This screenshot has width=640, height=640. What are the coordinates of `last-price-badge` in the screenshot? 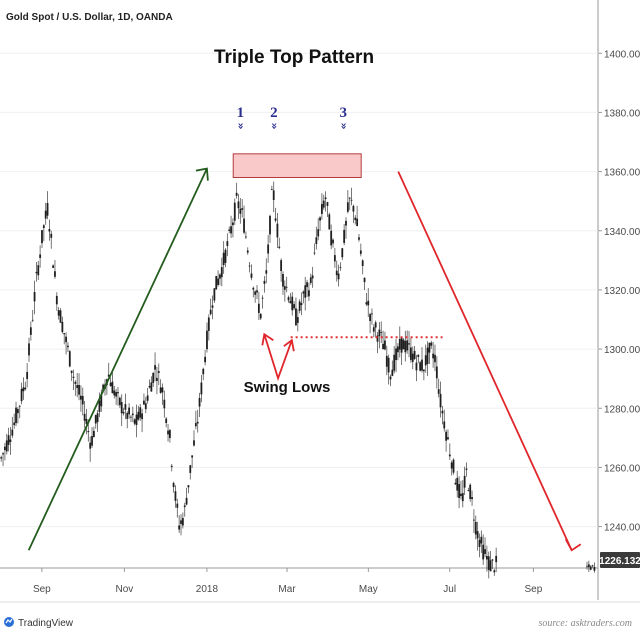 It's located at (620, 560).